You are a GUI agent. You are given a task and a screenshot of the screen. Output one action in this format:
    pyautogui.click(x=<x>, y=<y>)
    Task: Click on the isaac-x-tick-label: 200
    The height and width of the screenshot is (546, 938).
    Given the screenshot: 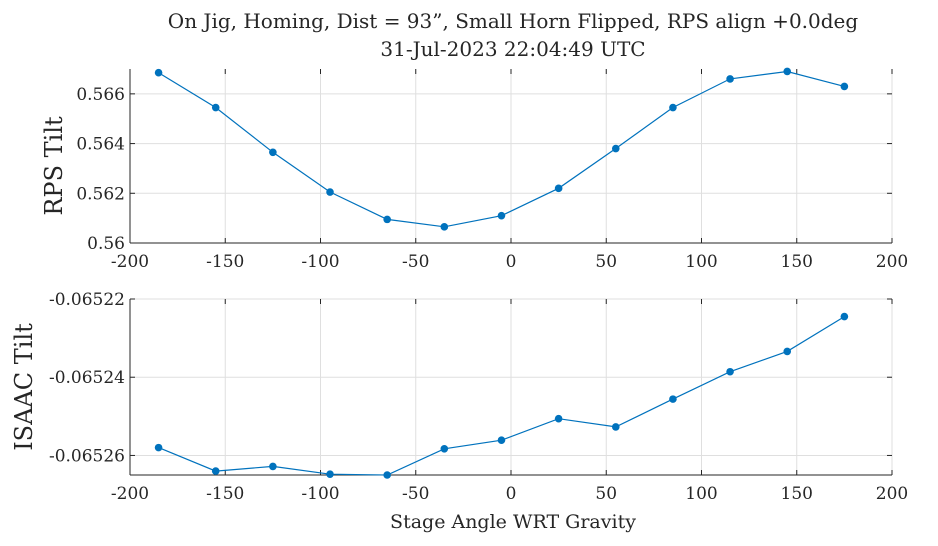 What is the action you would take?
    pyautogui.click(x=892, y=494)
    